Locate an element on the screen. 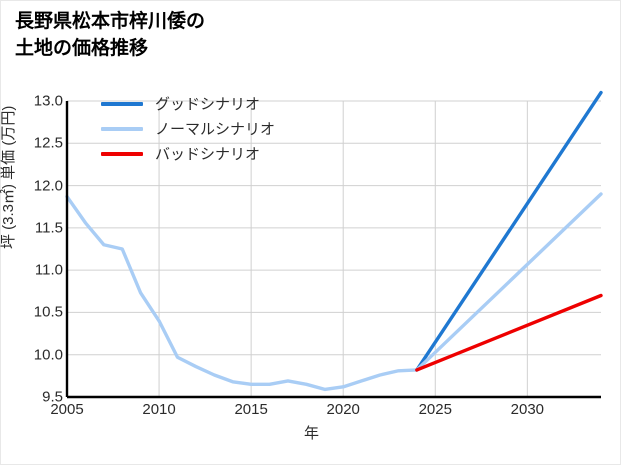 This screenshot has width=621, height=465. x-axis-ticks: 2005 2010 2015 2020 2025 2030 is located at coordinates (325, 412).